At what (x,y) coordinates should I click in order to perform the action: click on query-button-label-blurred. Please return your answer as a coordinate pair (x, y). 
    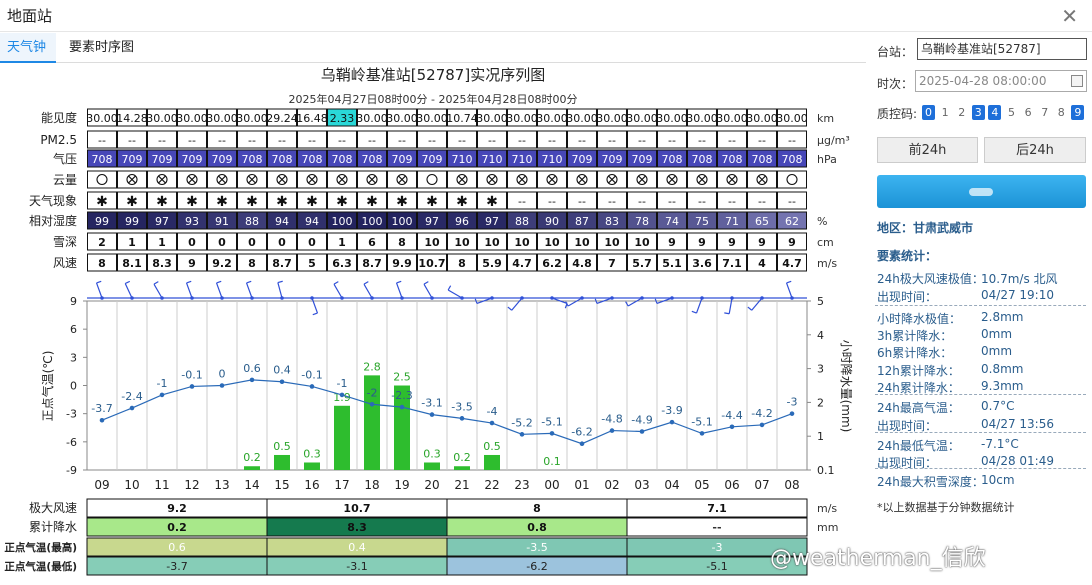
    Looking at the image, I should click on (981, 192).